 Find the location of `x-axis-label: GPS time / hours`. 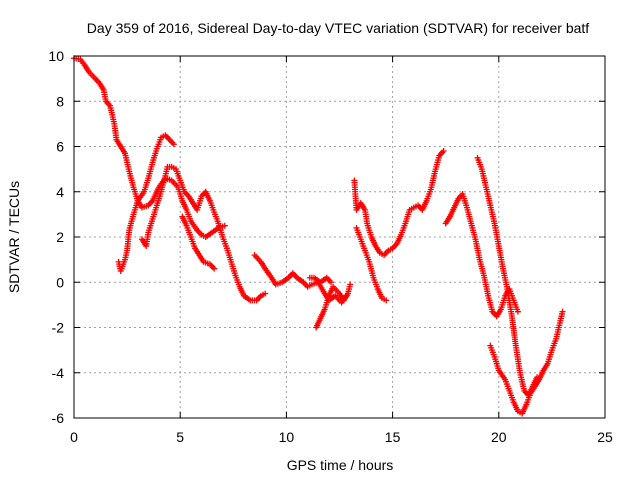

x-axis-label: GPS time / hours is located at coordinates (340, 465).